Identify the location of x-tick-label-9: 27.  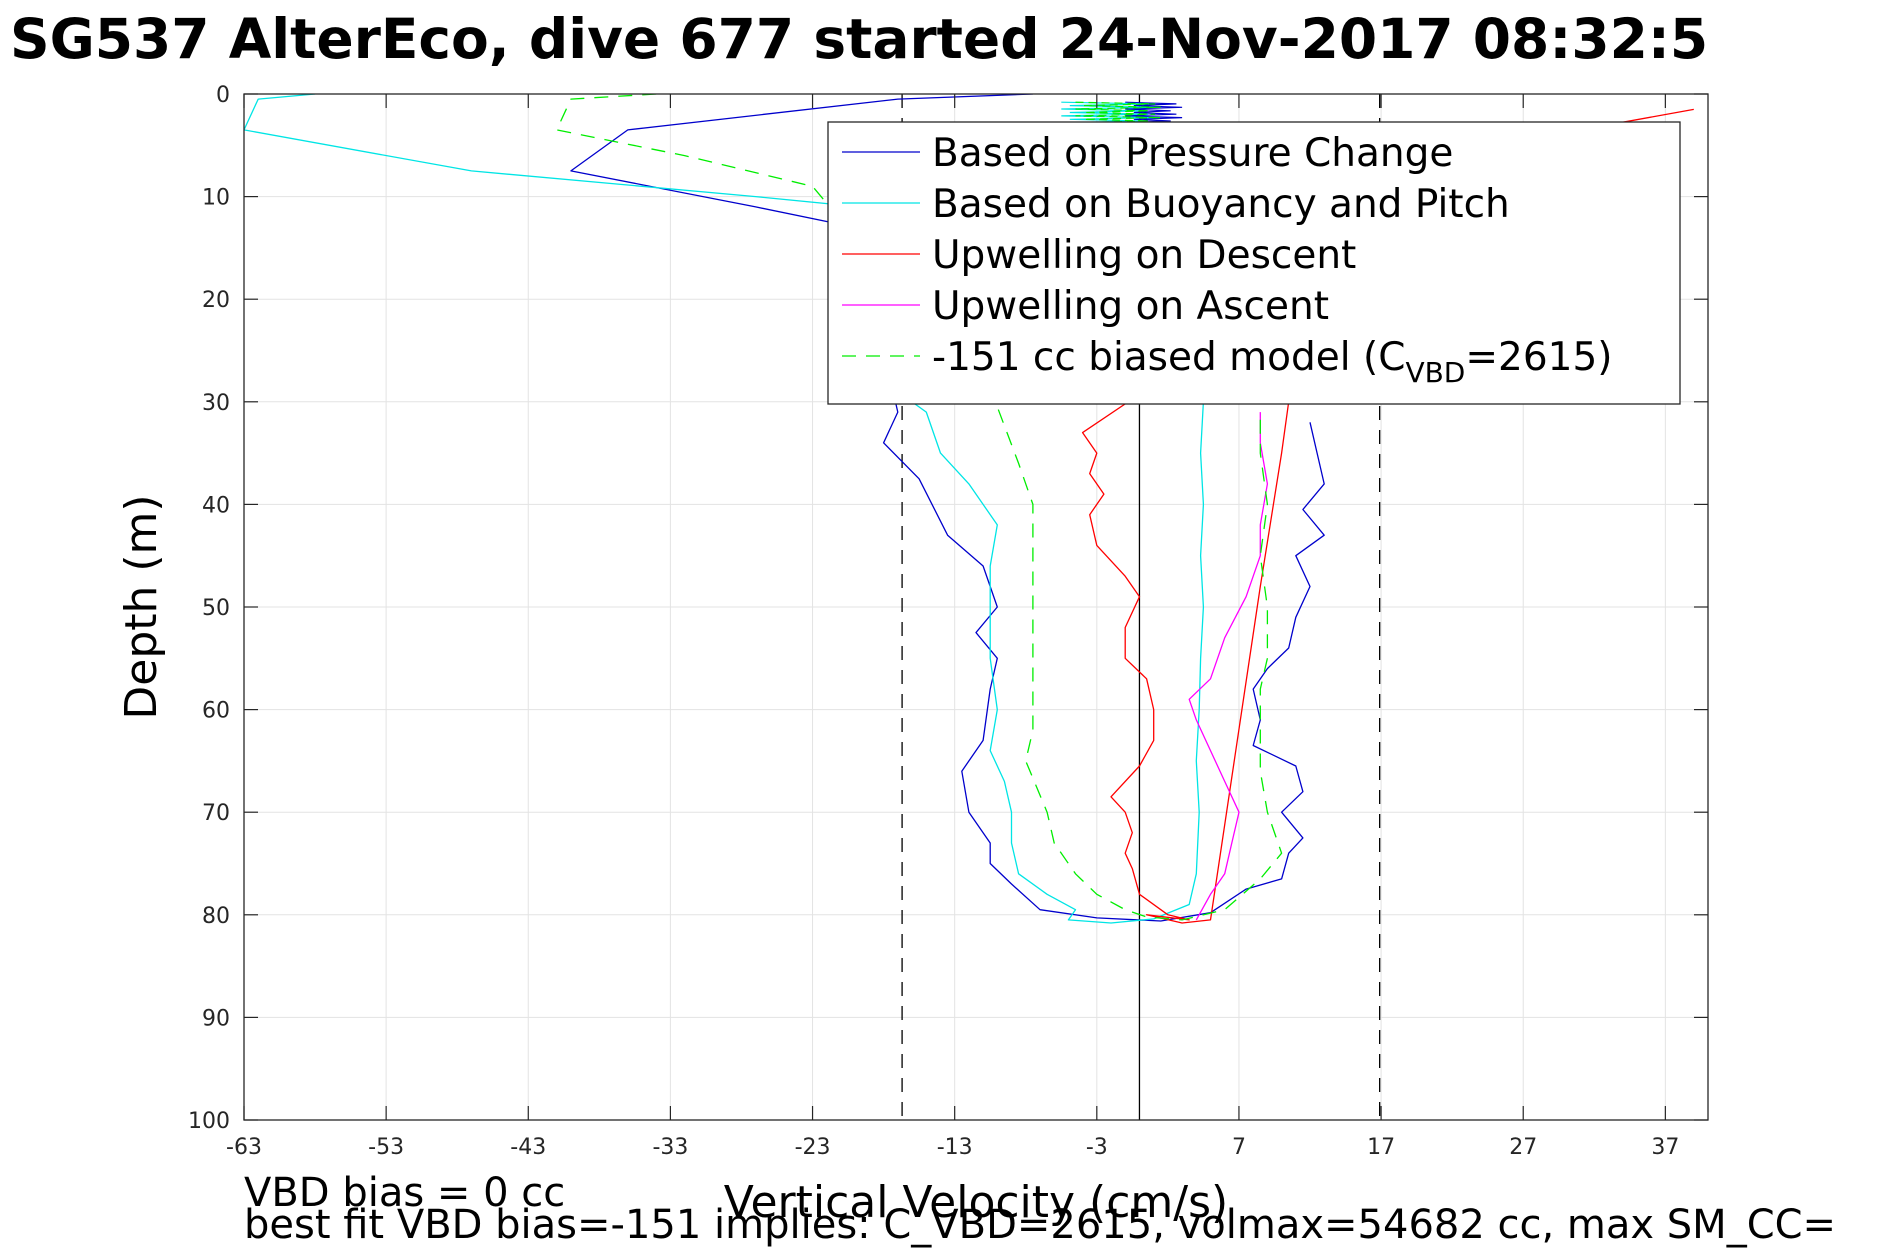
(1523, 1147).